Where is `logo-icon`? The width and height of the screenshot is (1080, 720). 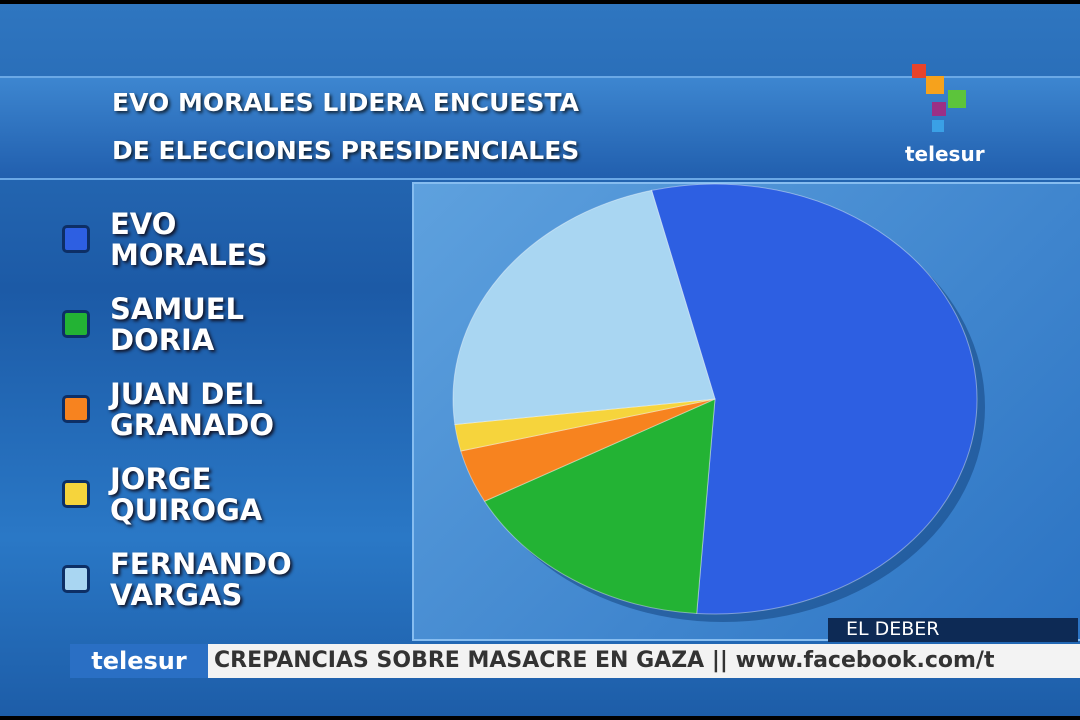
logo-icon is located at coordinates (939, 98).